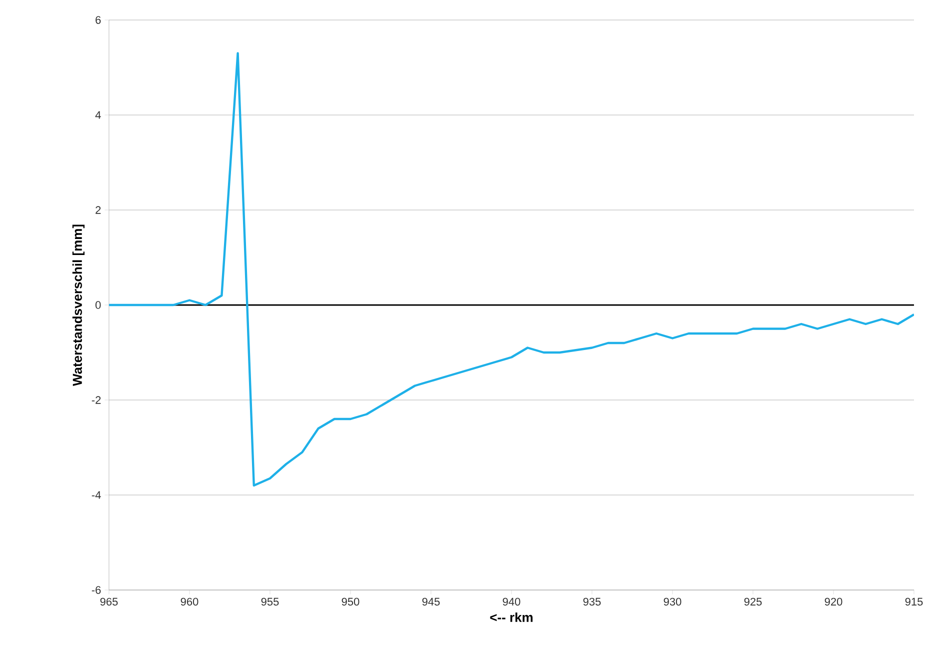 The image size is (937, 659). Describe the element at coordinates (98, 20) in the screenshot. I see `y-tick-label: 6` at that location.